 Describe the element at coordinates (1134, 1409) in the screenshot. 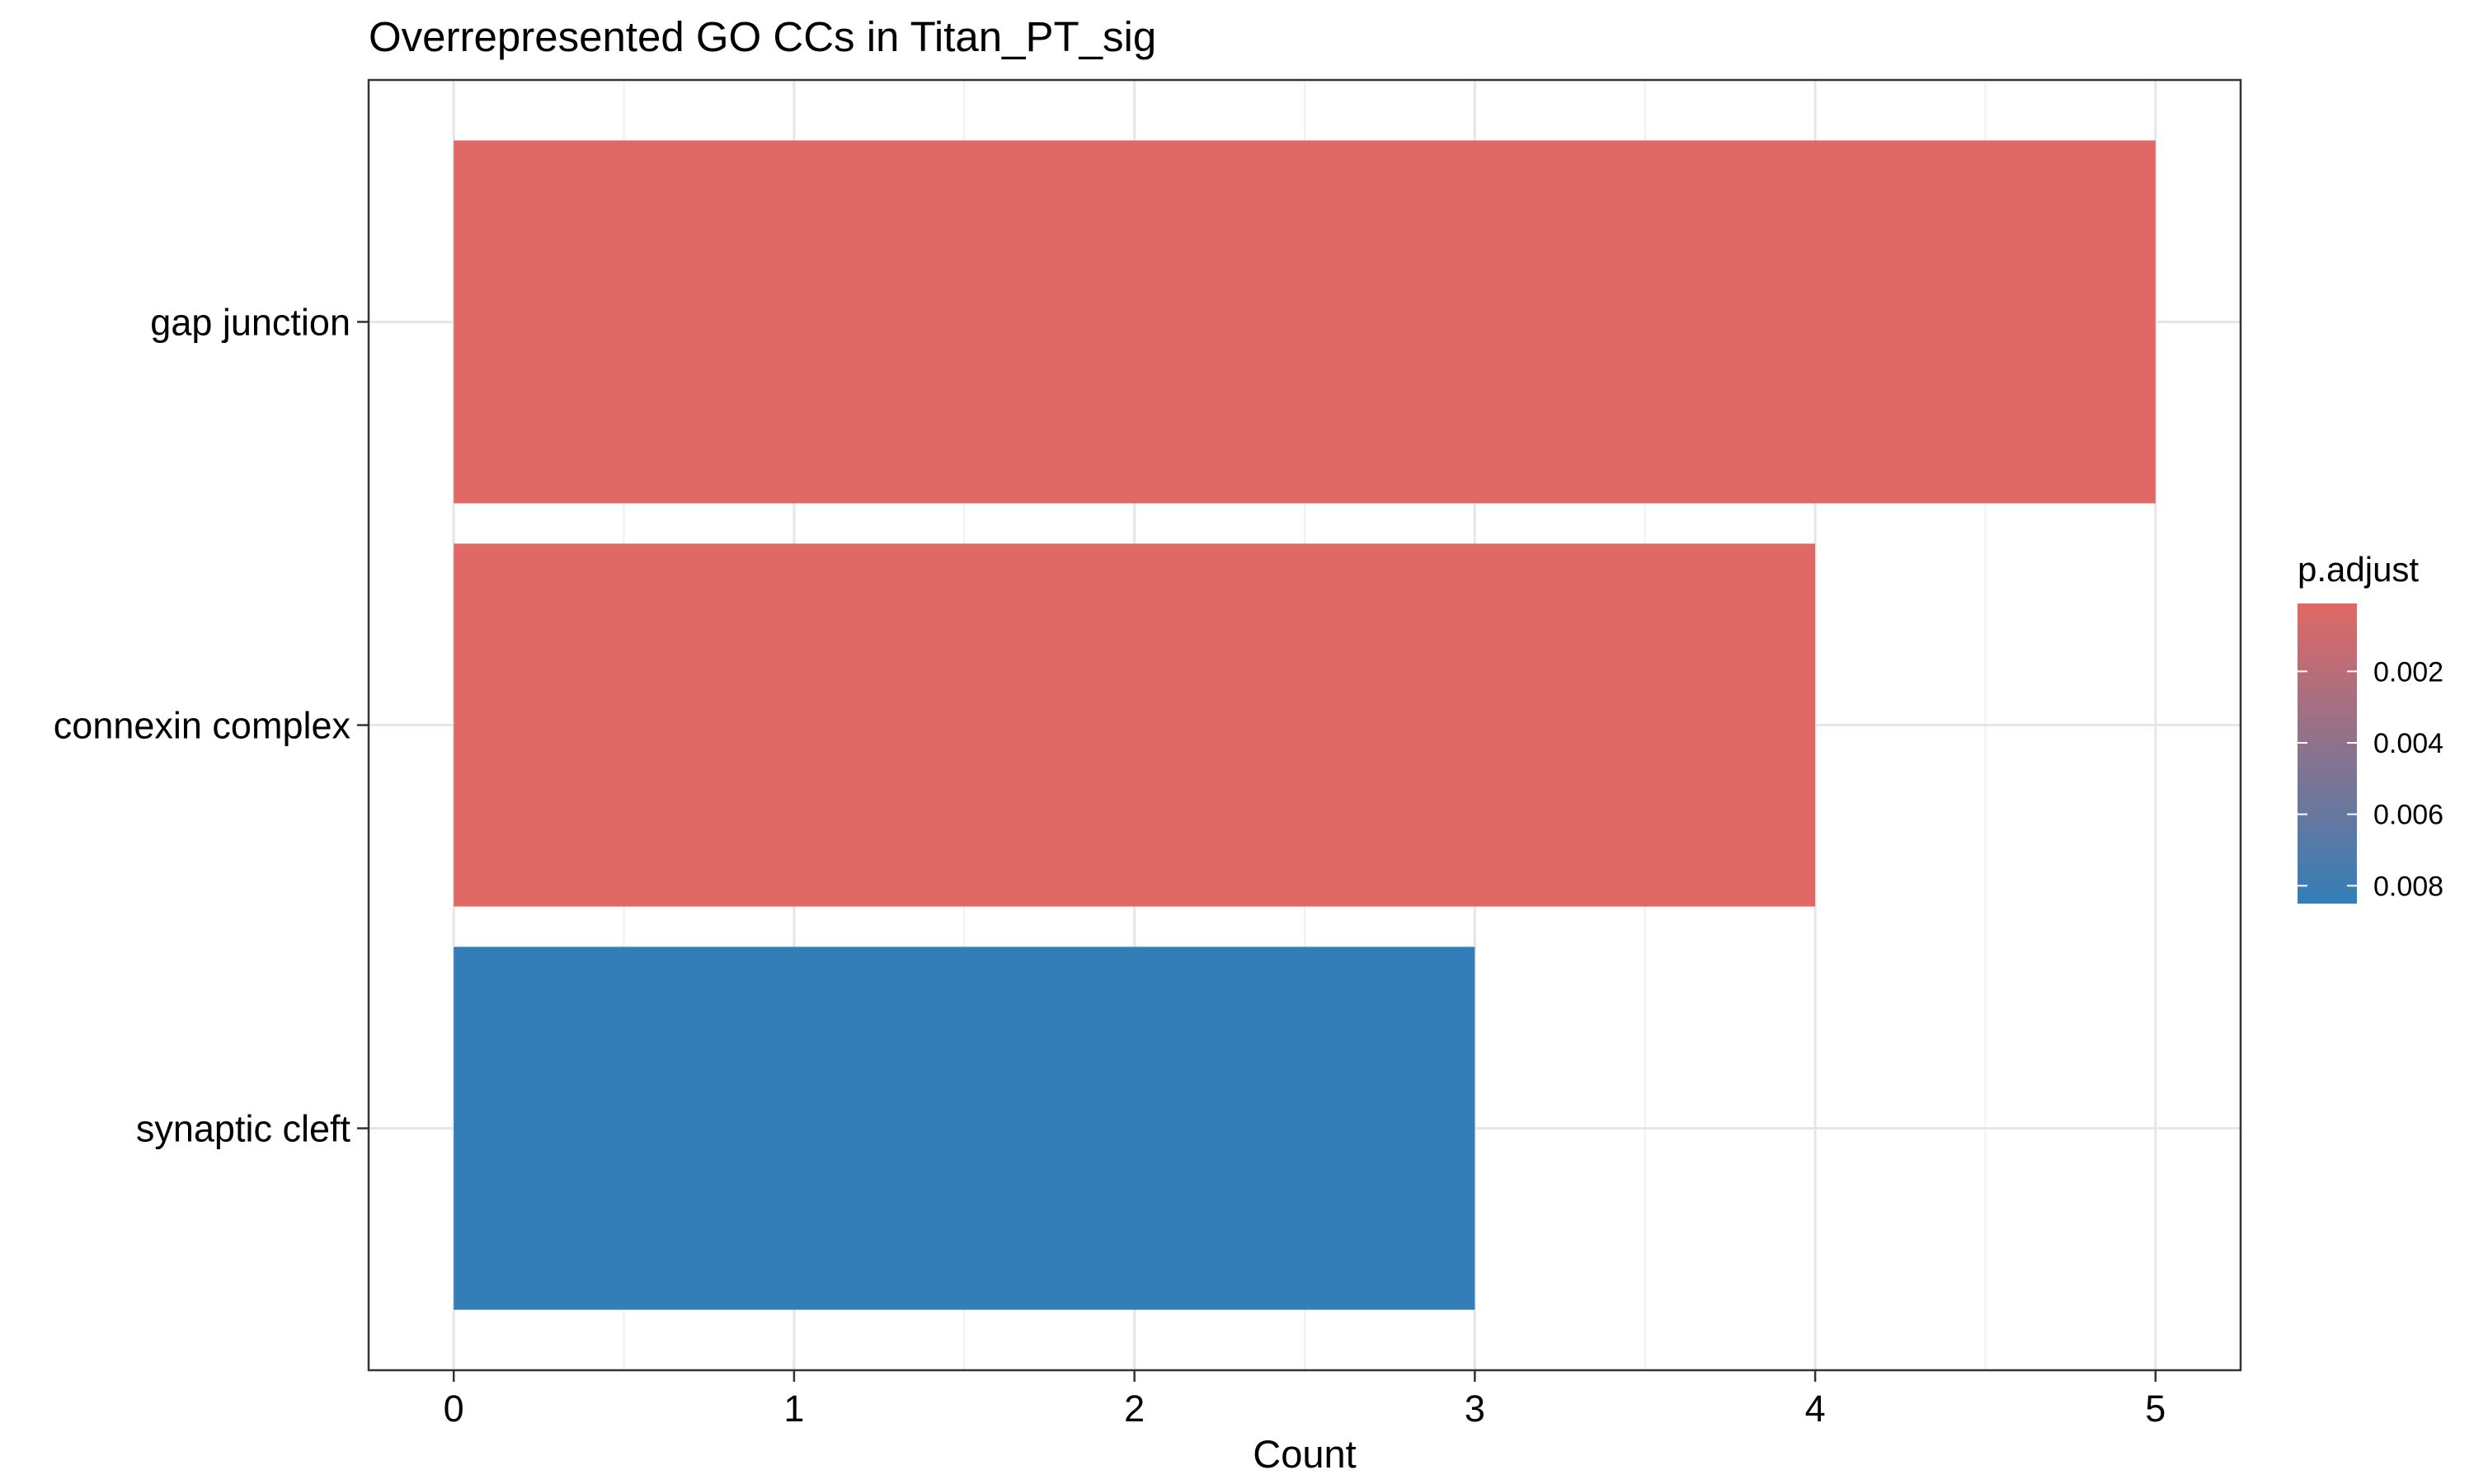

I see `x-tick-label: 2` at that location.